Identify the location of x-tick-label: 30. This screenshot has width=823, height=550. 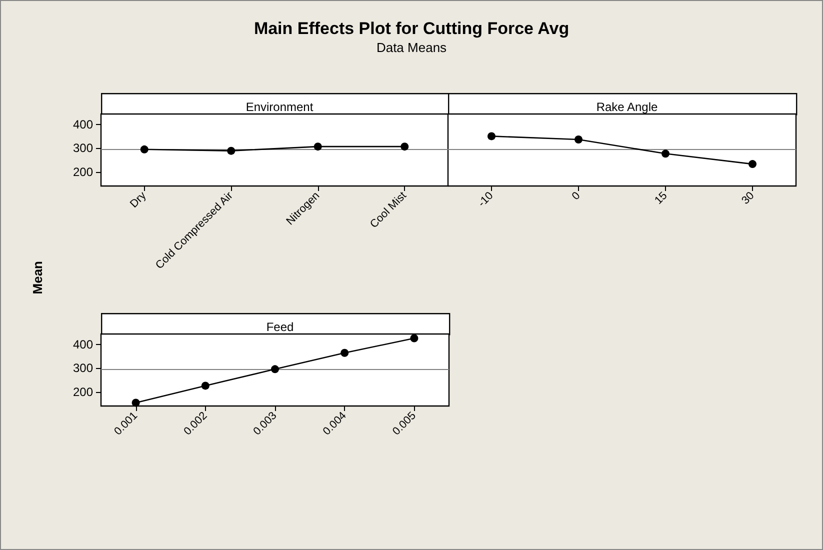
(748, 198).